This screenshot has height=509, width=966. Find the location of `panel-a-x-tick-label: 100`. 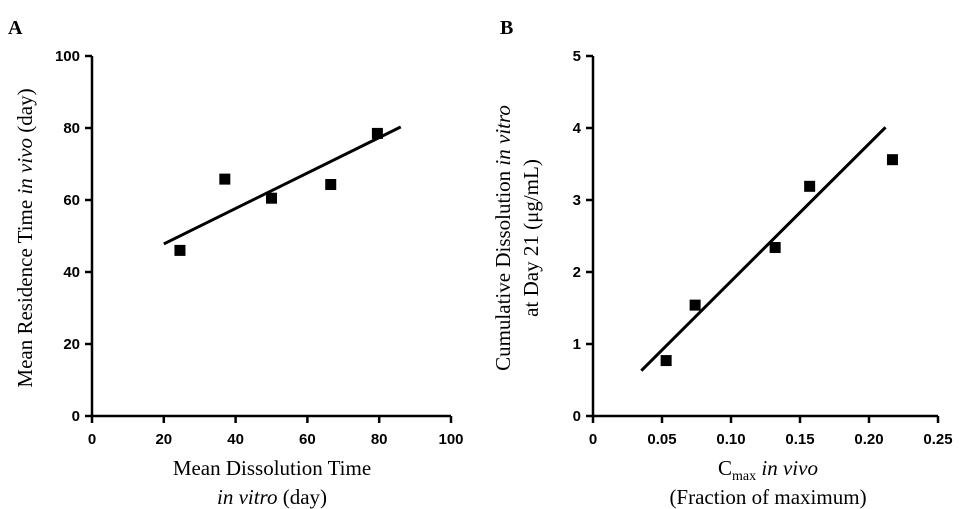

panel-a-x-tick-label: 100 is located at coordinates (450, 439).